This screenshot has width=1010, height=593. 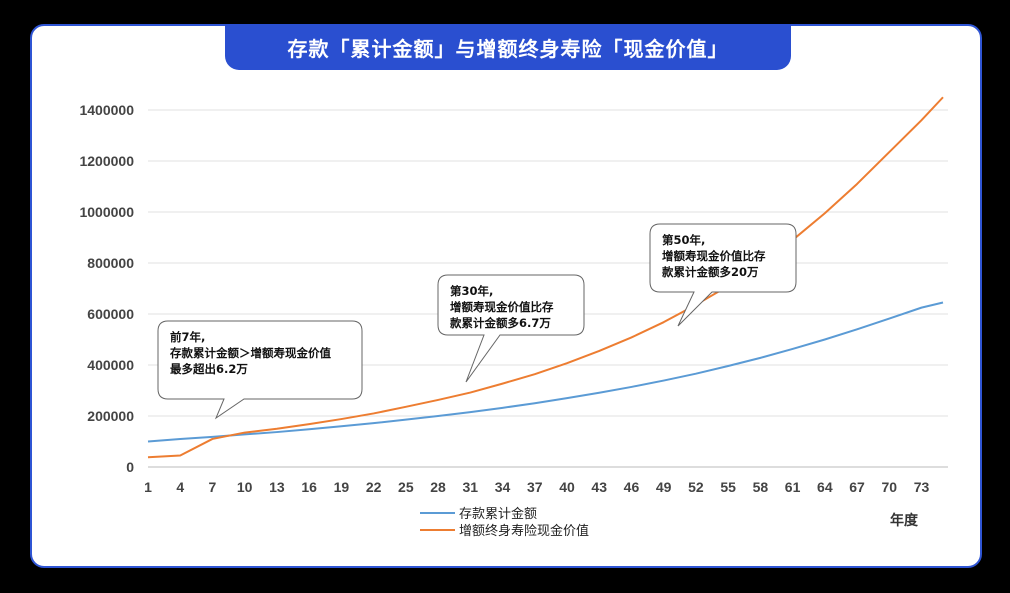 What do you see at coordinates (599, 487) in the screenshot?
I see `x-tick-43: 43` at bounding box center [599, 487].